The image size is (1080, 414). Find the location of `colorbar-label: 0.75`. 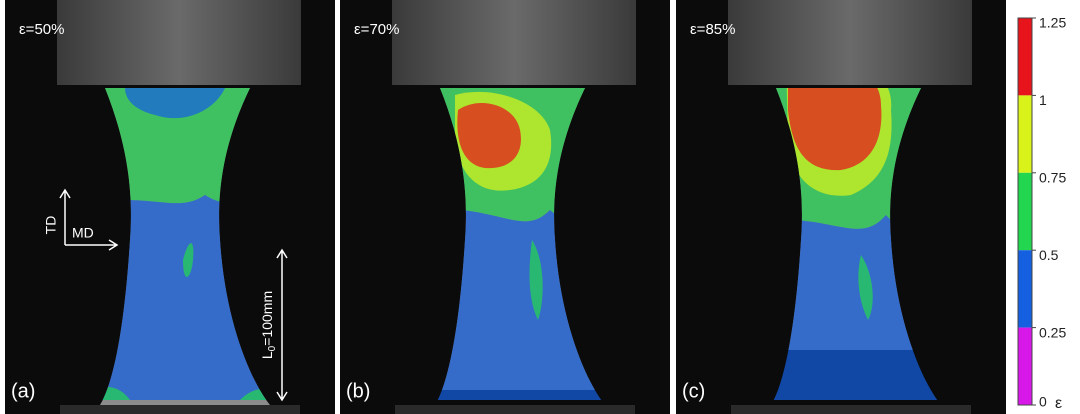

colorbar-label: 0.75 is located at coordinates (1052, 178).